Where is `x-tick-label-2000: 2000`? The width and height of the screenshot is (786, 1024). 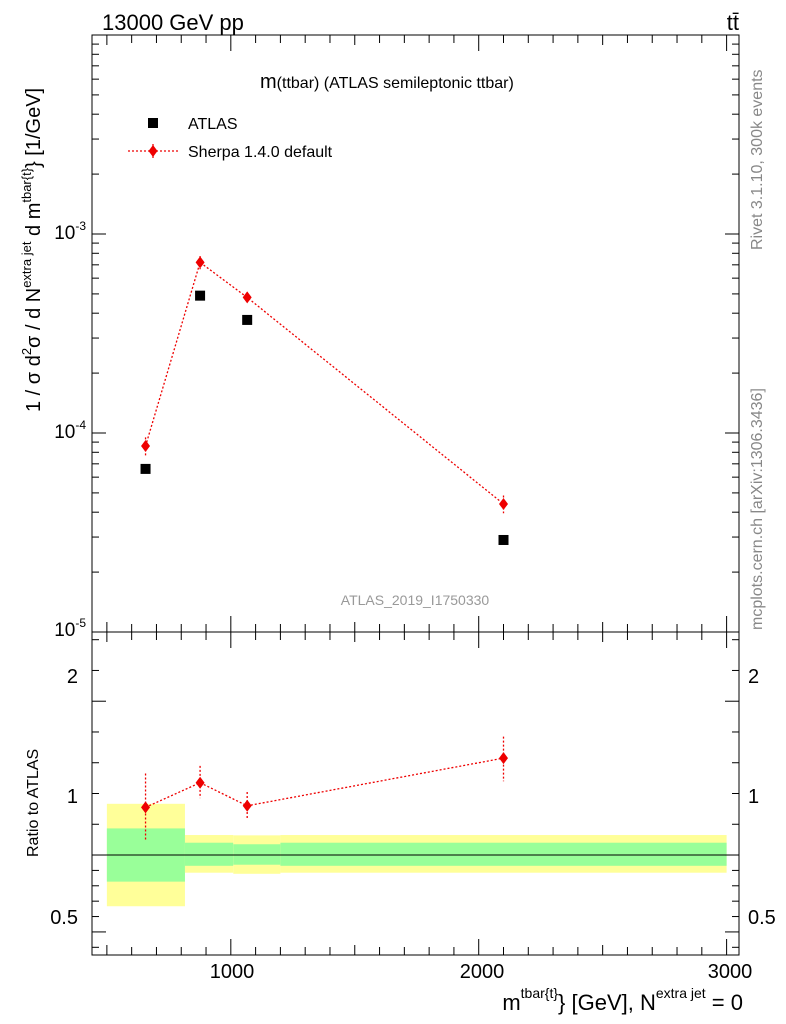
x-tick-label-2000: 2000 is located at coordinates (482, 972).